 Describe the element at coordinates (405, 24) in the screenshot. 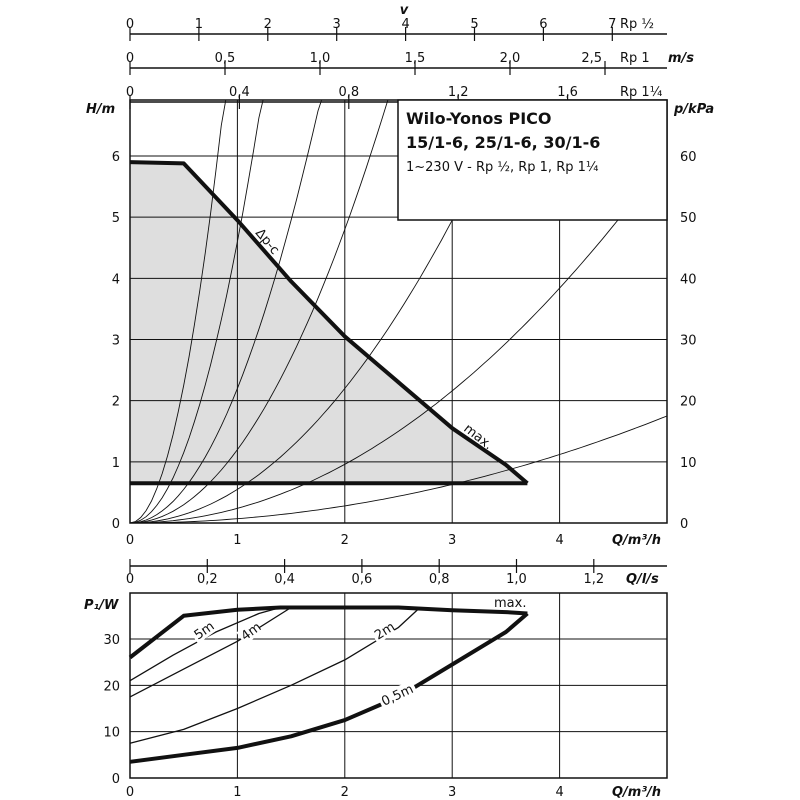

I see `velocity-tick-label: 4` at that location.